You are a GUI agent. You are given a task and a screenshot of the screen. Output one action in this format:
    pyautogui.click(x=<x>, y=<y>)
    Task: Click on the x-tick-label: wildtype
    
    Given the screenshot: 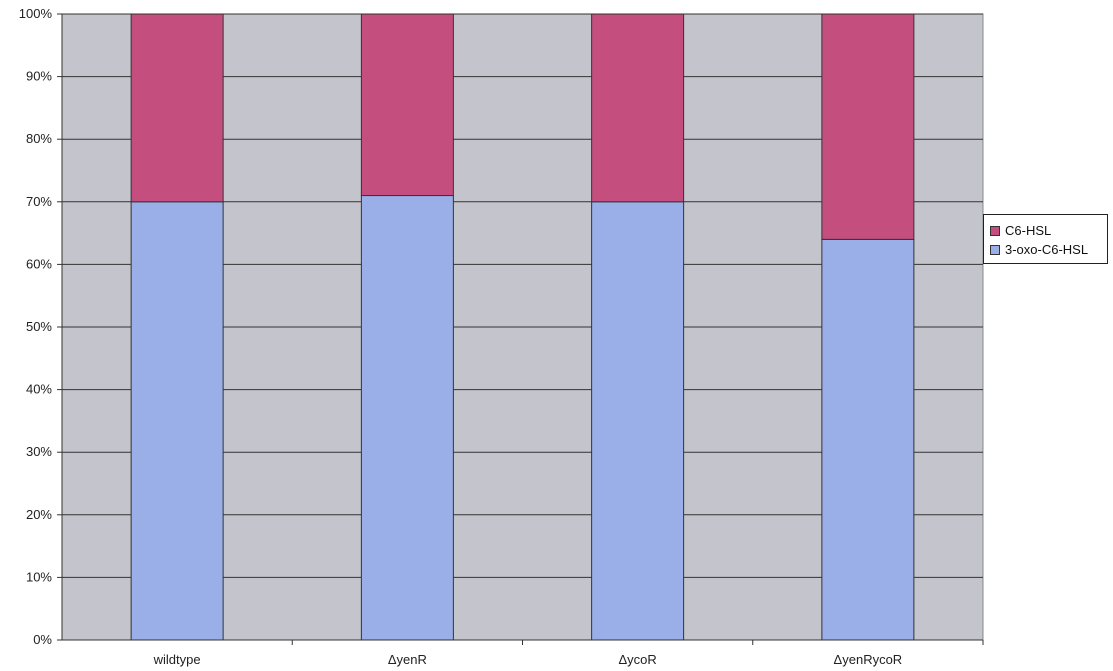 What is the action you would take?
    pyautogui.click(x=177, y=659)
    